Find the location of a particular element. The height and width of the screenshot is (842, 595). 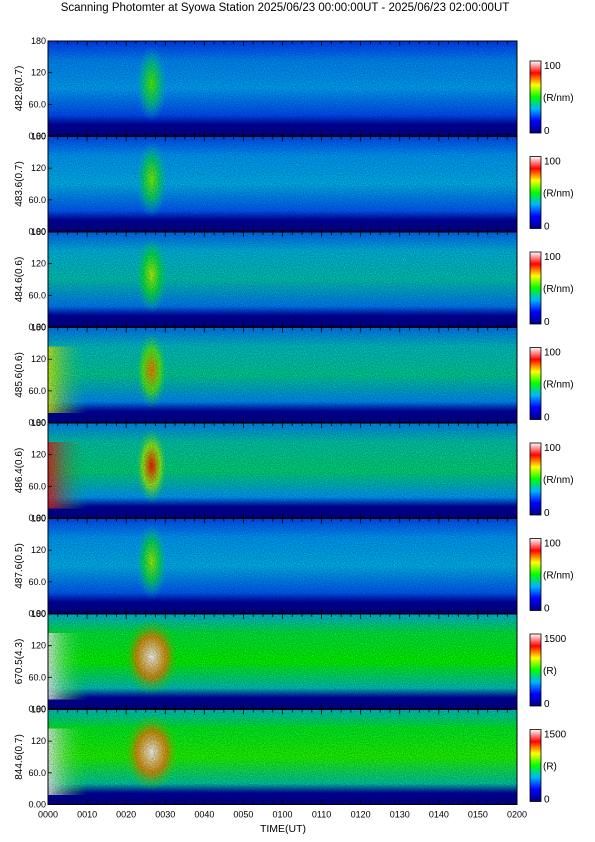

panel-label: 487.6(0.5) is located at coordinates (19, 566).